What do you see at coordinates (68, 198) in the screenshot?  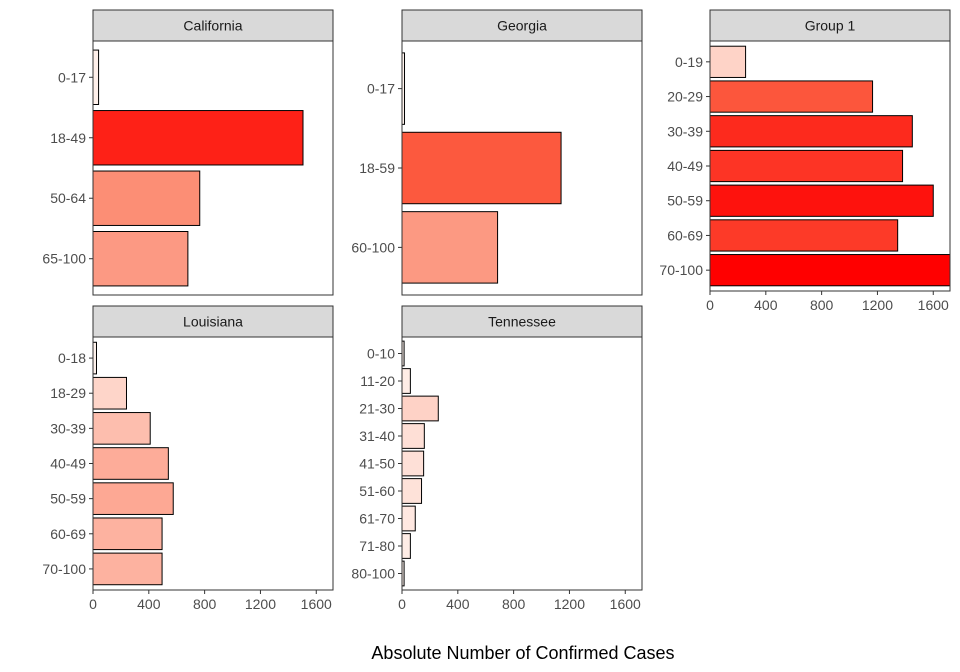 I see `y-tick-label: 50-64` at bounding box center [68, 198].